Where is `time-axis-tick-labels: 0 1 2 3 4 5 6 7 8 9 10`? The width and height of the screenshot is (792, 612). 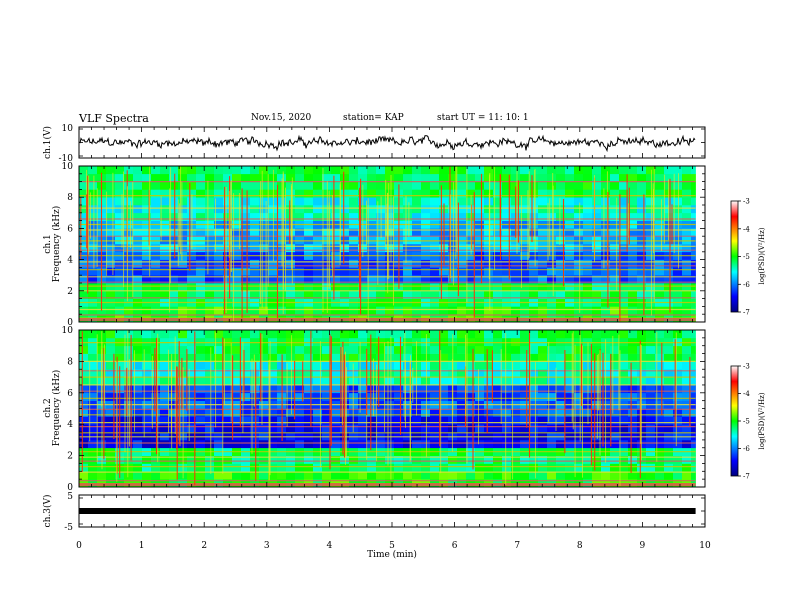 time-axis-tick-labels: 0 1 2 3 4 5 6 7 8 9 10 is located at coordinates (393, 546).